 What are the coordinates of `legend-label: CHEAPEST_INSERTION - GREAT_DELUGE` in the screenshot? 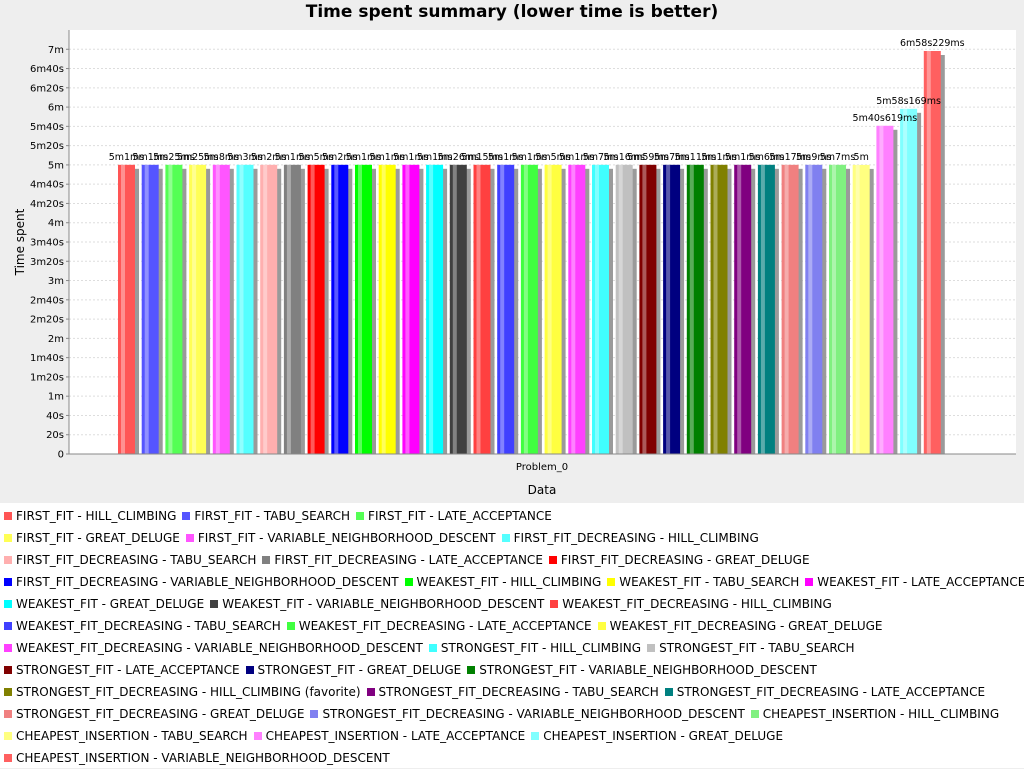 It's located at (663, 736).